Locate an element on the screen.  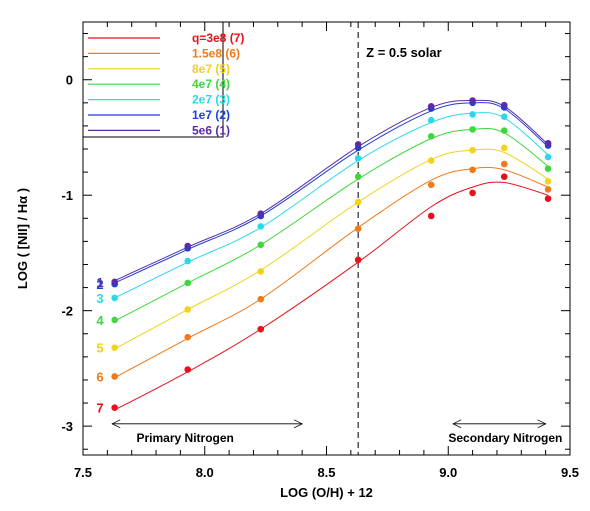
curve-number-label: 3 is located at coordinates (99, 298).